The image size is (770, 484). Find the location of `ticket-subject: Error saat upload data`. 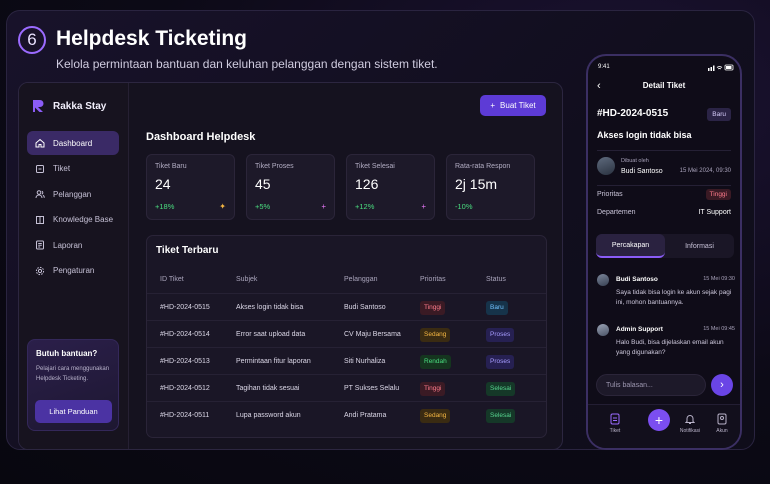

ticket-subject: Error saat upload data is located at coordinates (271, 334).